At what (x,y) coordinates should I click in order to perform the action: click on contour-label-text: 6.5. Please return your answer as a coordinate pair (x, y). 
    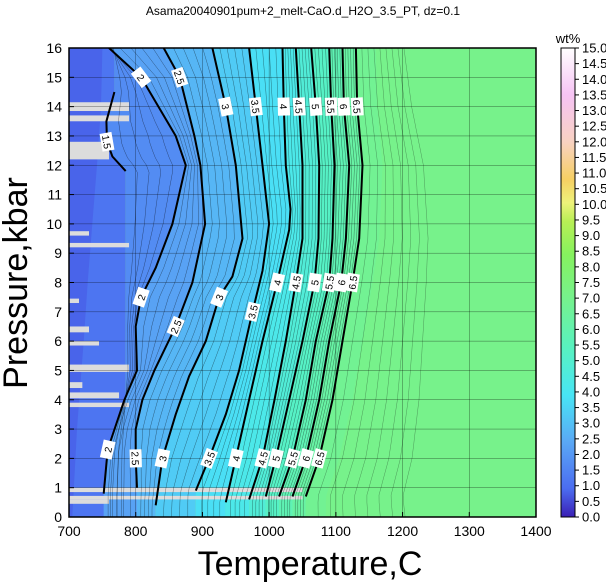
    Looking at the image, I should click on (356, 106).